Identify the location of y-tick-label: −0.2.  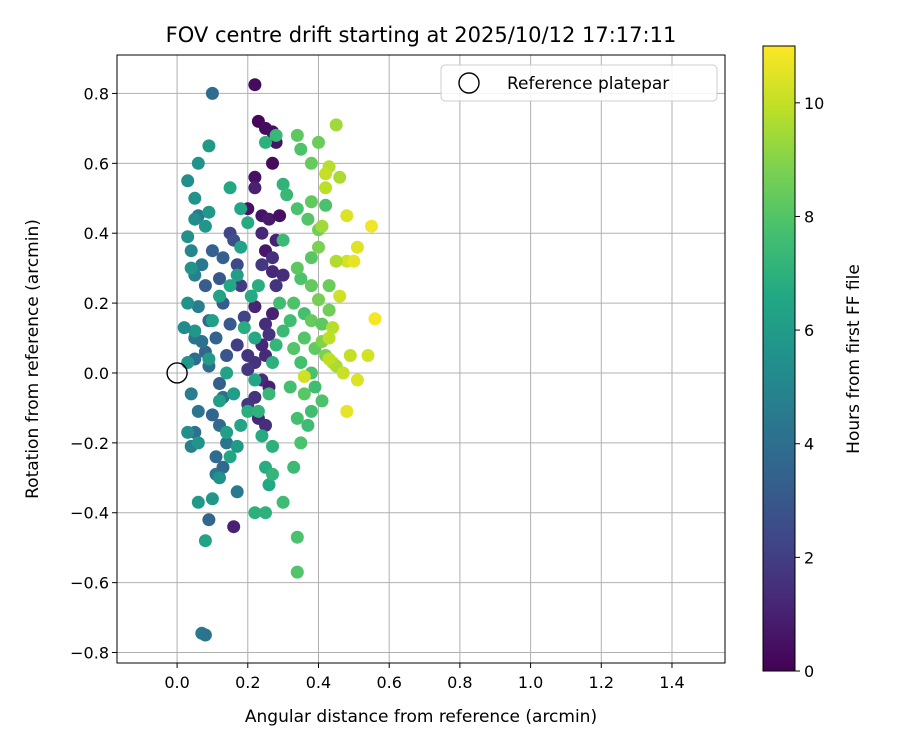
(89, 443).